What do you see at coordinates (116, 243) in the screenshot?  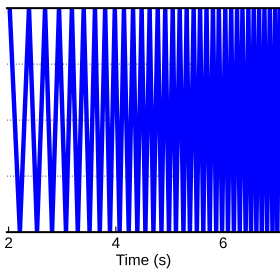 I see `x-tick-label: 4` at bounding box center [116, 243].